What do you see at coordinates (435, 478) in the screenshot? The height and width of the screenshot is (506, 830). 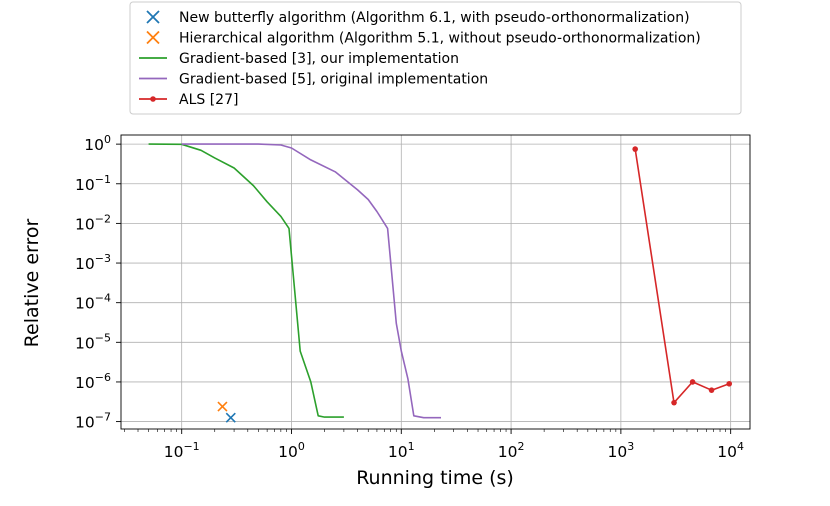 I see `x-axis-label: Running time (s)` at bounding box center [435, 478].